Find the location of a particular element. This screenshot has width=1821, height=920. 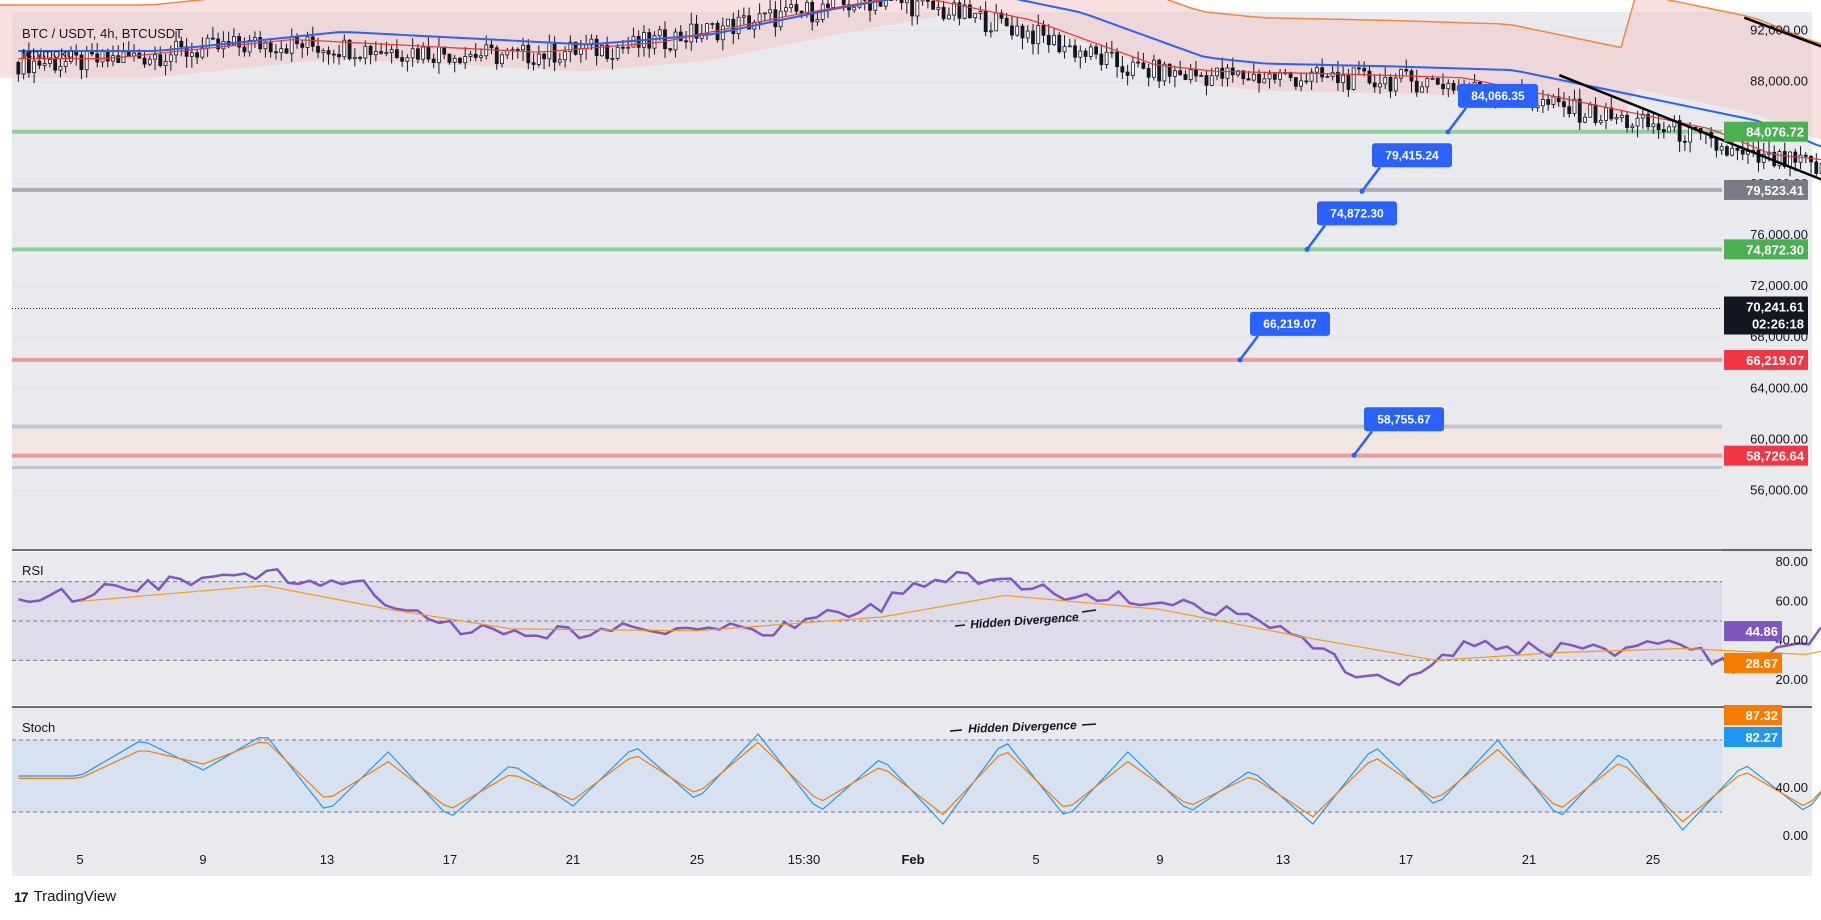

tradingview-brand: 17 TradingView is located at coordinates (65, 896).